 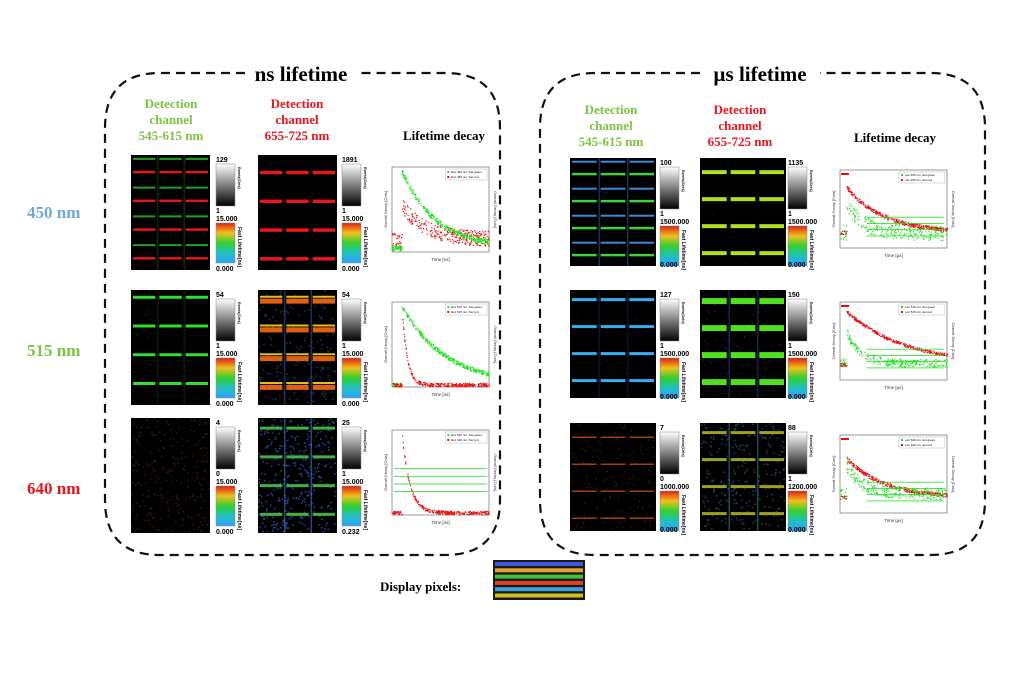 What do you see at coordinates (901, 180) in the screenshot?
I see `legend-marker` at bounding box center [901, 180].